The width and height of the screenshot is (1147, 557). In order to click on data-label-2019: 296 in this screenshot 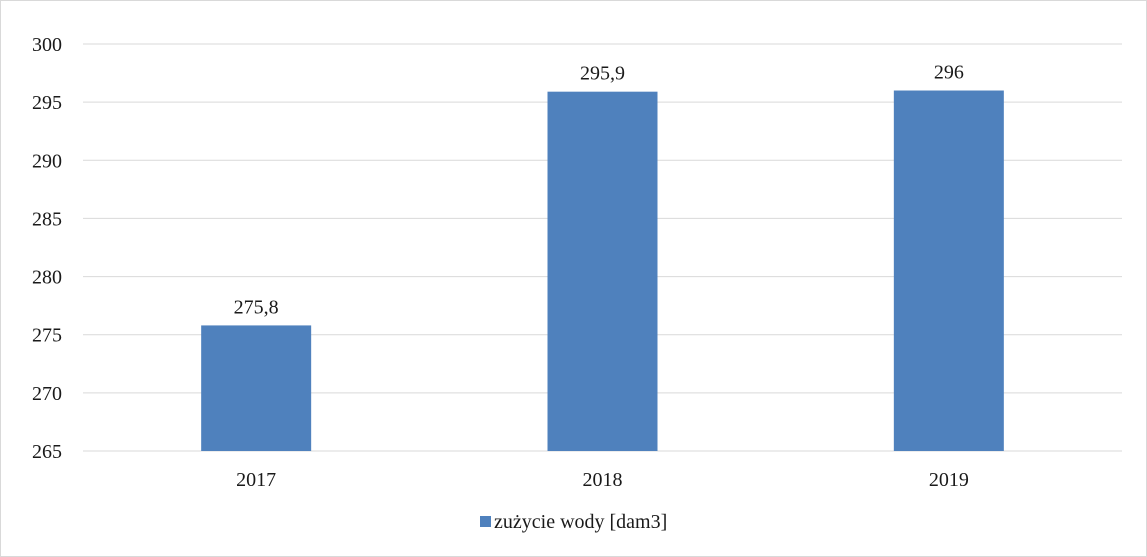, I will do `click(949, 73)`.